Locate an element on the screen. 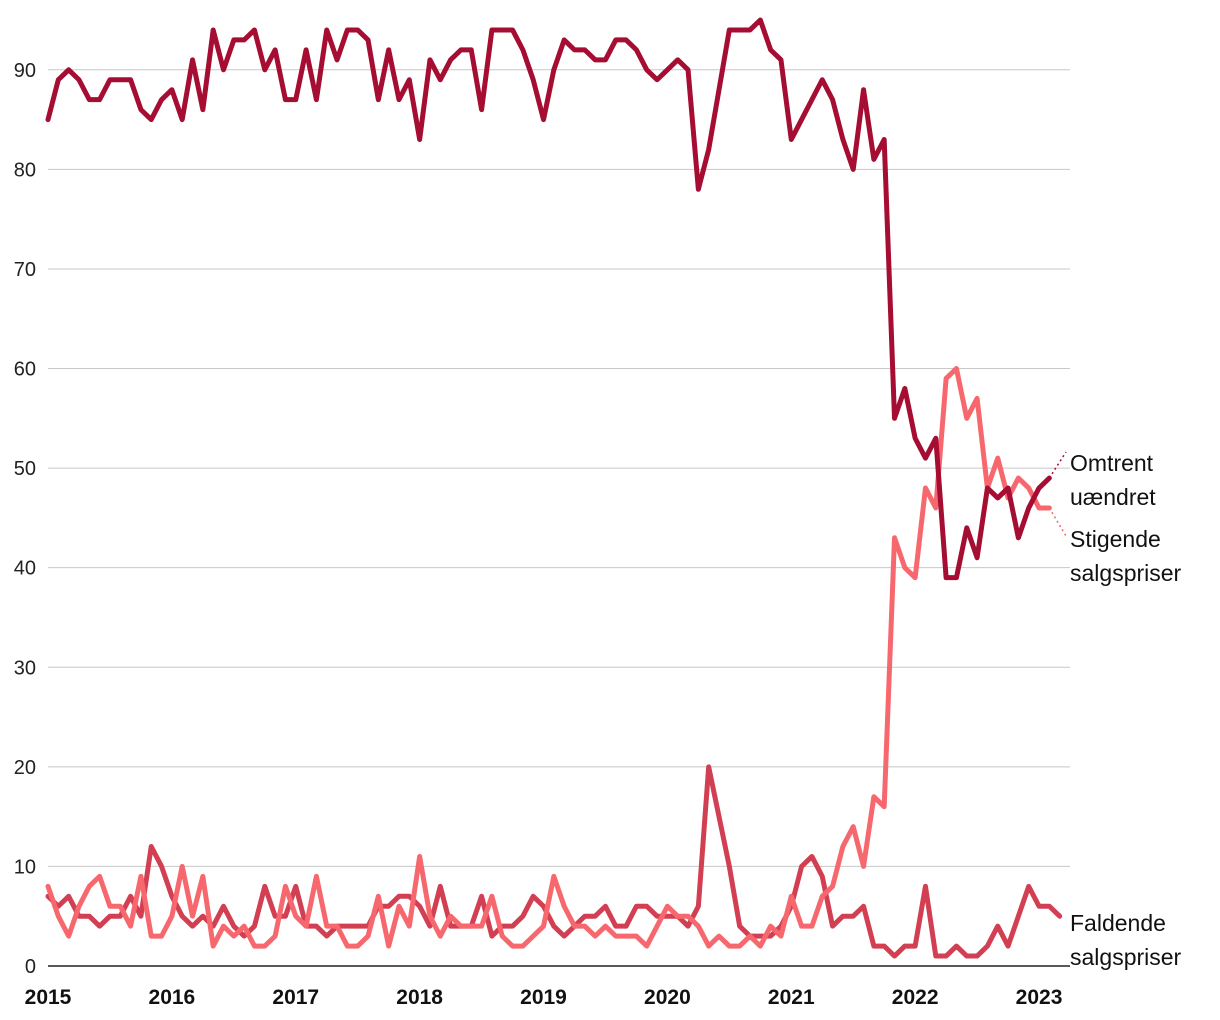 This screenshot has width=1220, height=1020. y-tick-label: 20 is located at coordinates (25, 768).